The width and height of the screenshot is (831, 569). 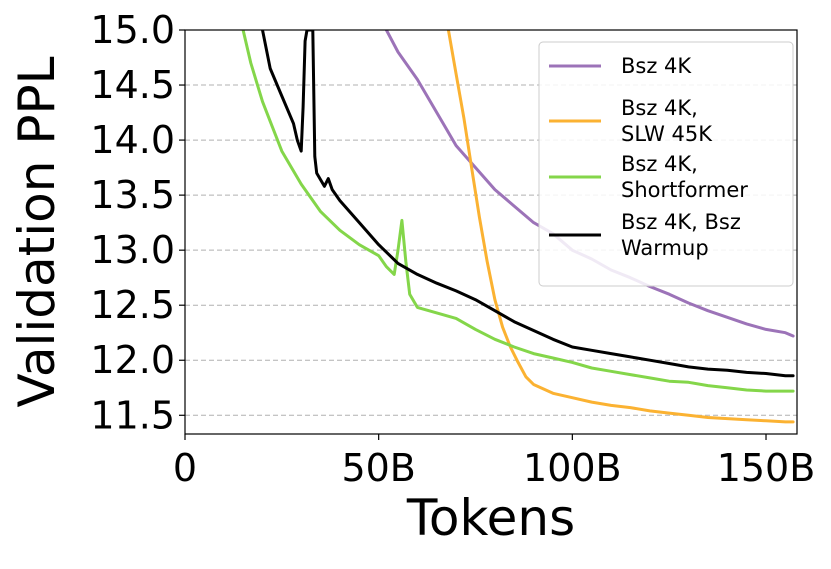 I want to click on y-tick-label: 12.0, so click(x=132, y=360).